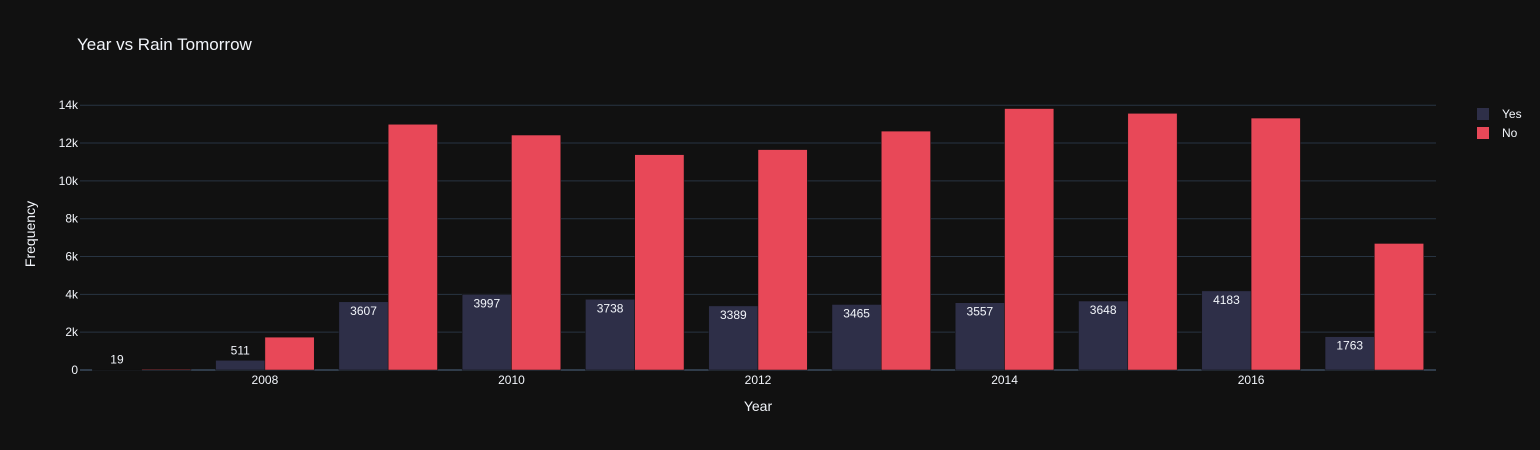 The width and height of the screenshot is (1540, 450). What do you see at coordinates (733, 315) in the screenshot?
I see `bar-data-label: 3389` at bounding box center [733, 315].